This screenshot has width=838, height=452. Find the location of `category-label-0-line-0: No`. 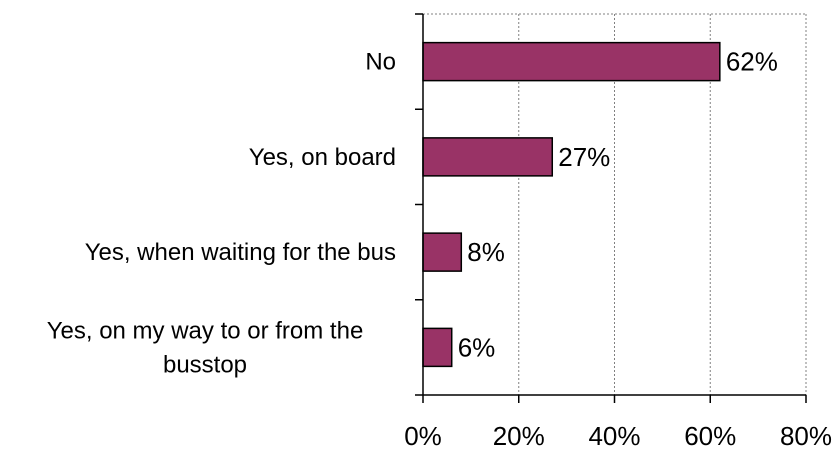

category-label-0-line-0: No is located at coordinates (380, 62).